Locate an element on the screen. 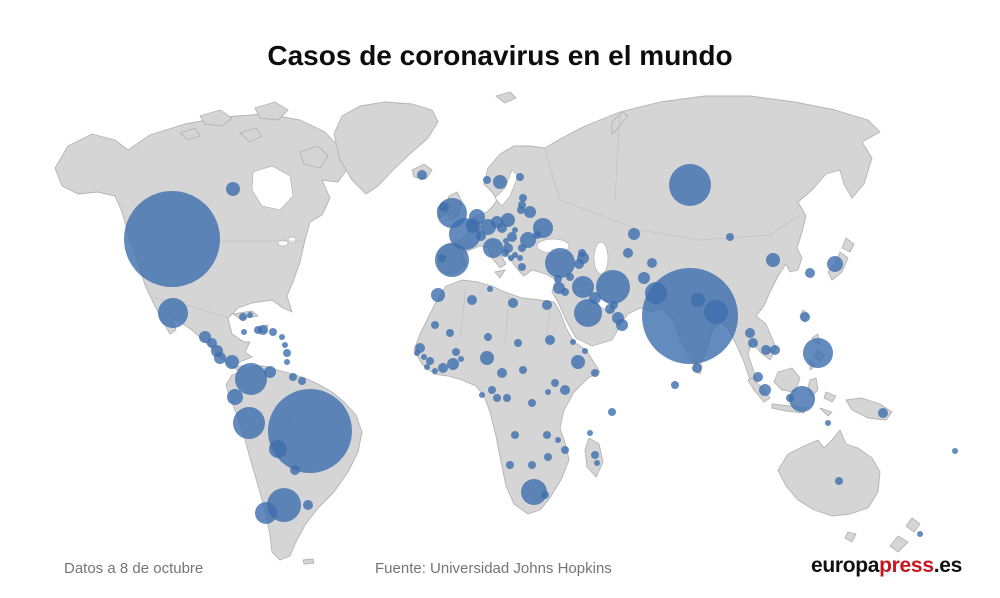 The image size is (1000, 598). landmass-australia is located at coordinates (829, 473).